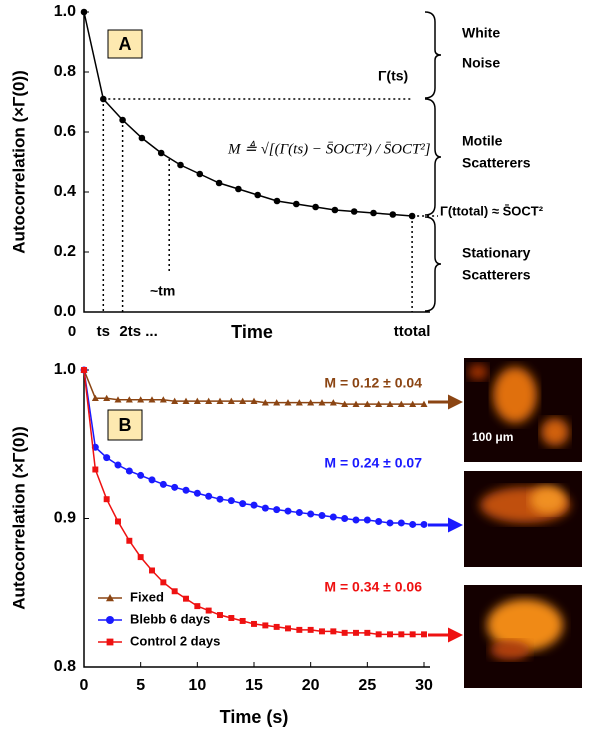  Describe the element at coordinates (254, 685) in the screenshot. I see `x-tick-label: 15` at that location.